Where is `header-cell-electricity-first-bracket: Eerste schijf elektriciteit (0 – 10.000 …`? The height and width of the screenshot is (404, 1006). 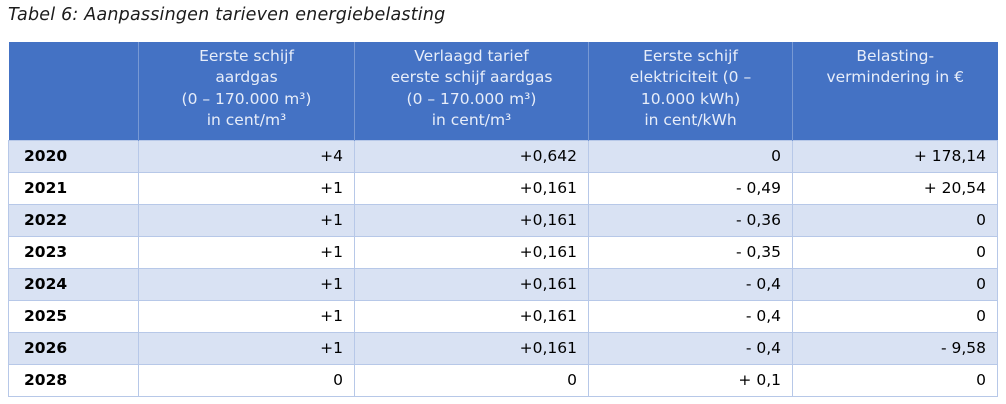
header-cell-electricity-first-bracket: Eerste schijf elektriciteit (0 – 10.000 … is located at coordinates (690, 91).